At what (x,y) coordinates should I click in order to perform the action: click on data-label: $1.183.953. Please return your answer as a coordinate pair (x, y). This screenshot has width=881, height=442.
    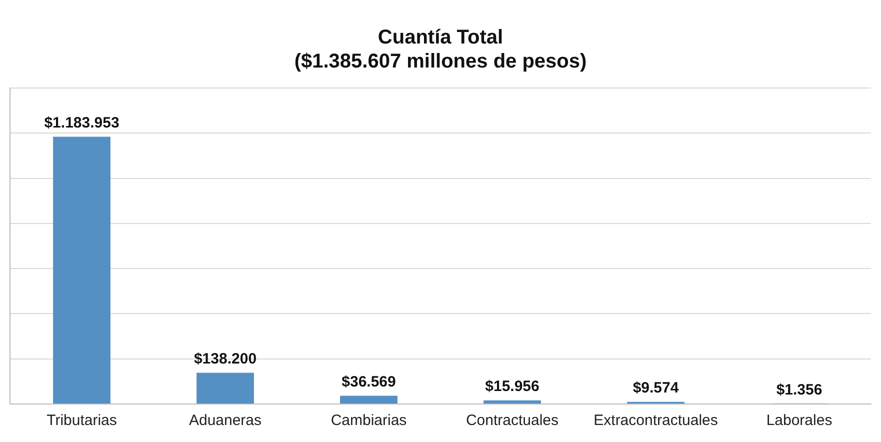
    Looking at the image, I should click on (82, 123).